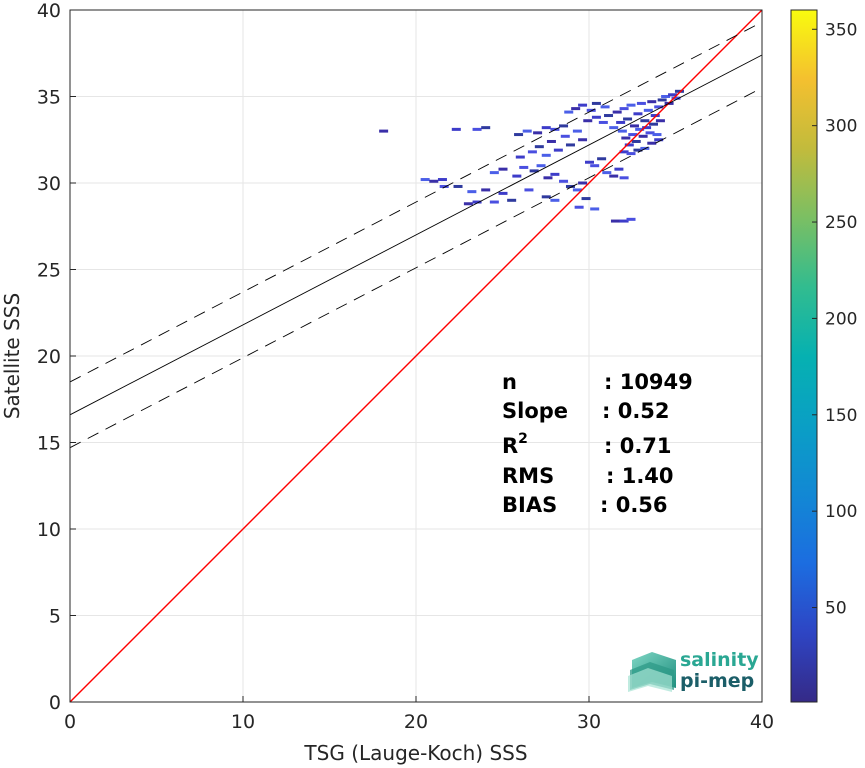 The width and height of the screenshot is (865, 768). What do you see at coordinates (529, 505) in the screenshot?
I see `stat-label: BIAS` at bounding box center [529, 505].